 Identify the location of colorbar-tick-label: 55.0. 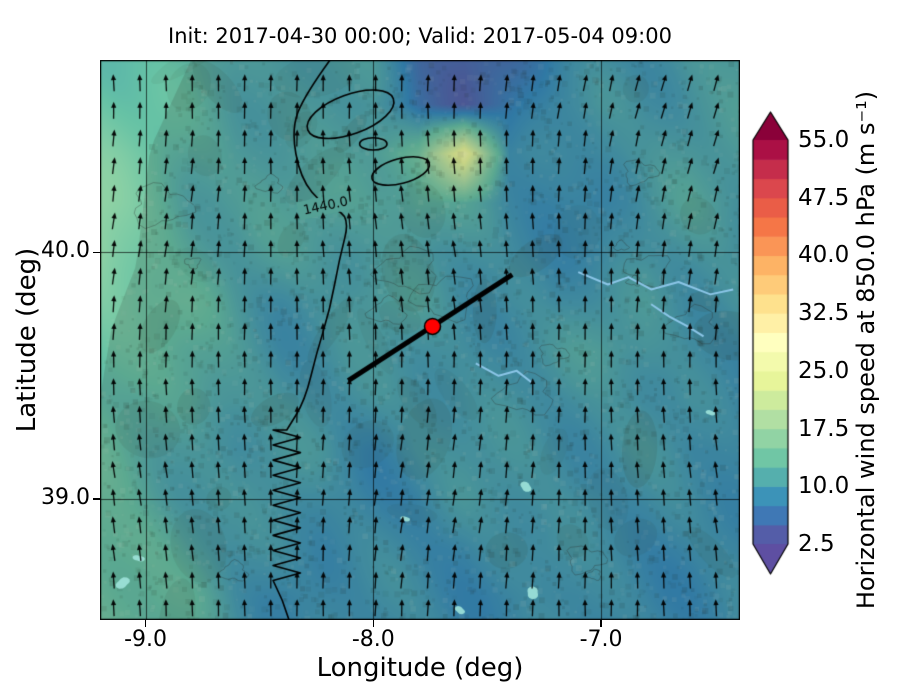
(824, 140).